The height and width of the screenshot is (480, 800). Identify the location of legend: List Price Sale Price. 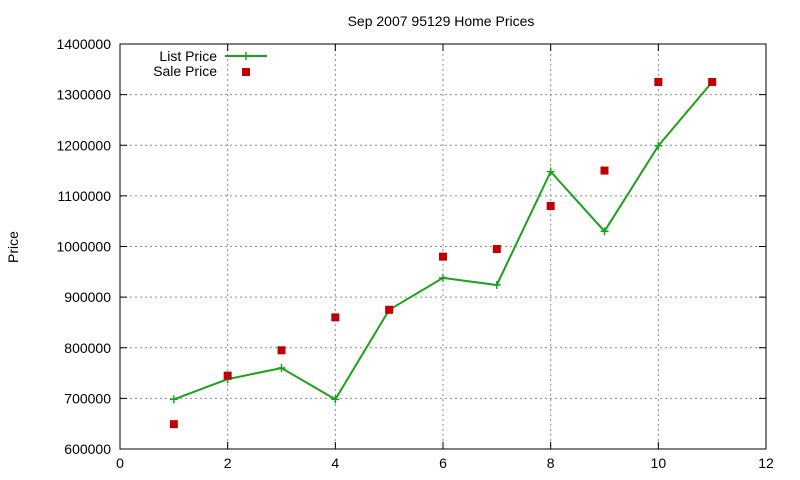
(210, 63).